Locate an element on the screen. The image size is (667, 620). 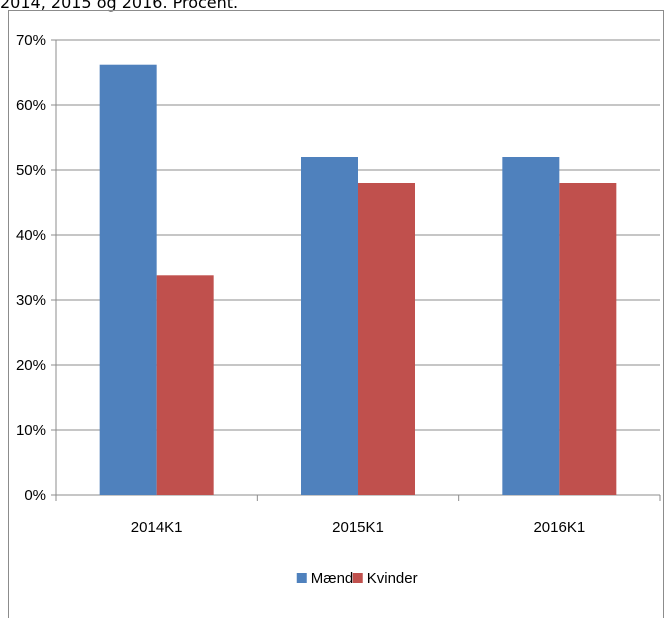
legend-label-kvinder: Kvinder is located at coordinates (392, 578).